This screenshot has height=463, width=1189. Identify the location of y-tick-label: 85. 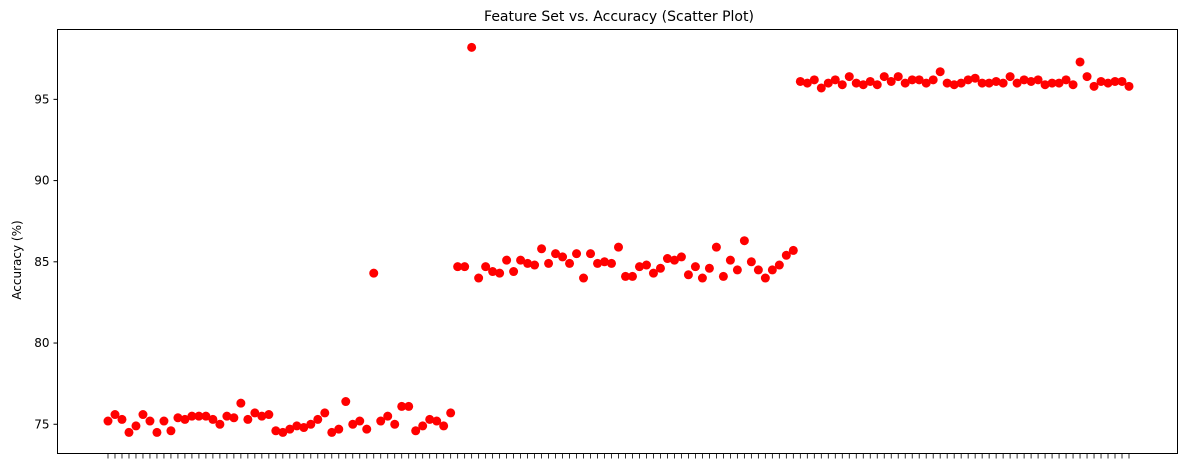
(41, 262).